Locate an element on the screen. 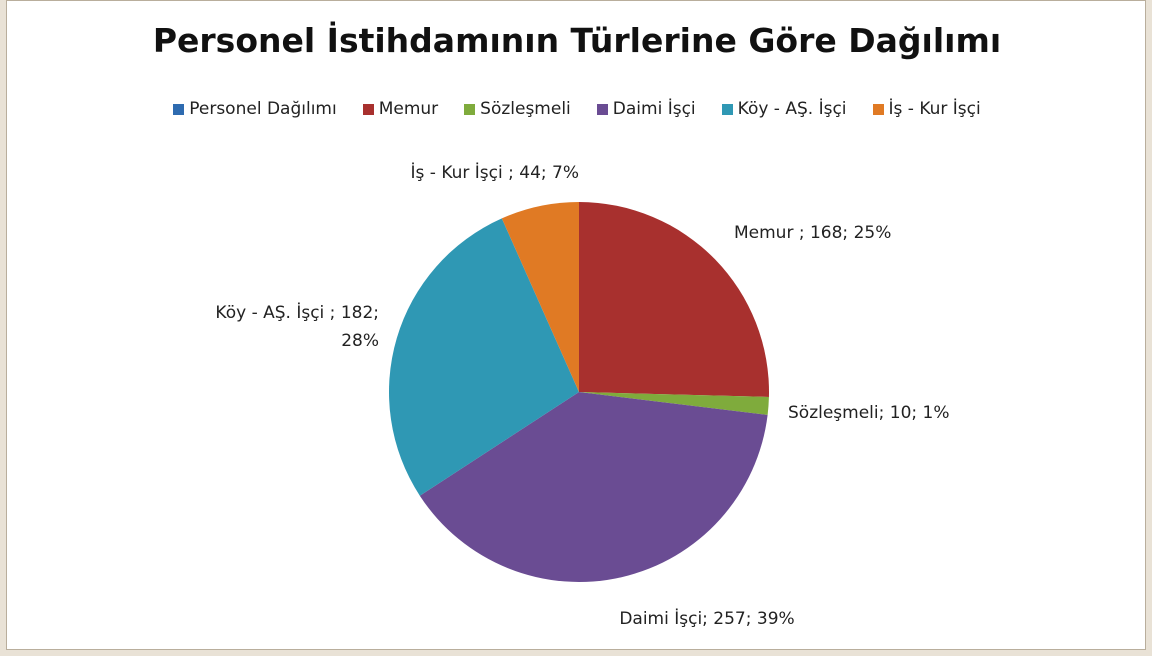  legend-item: Personel Dağılımı is located at coordinates (255, 109).